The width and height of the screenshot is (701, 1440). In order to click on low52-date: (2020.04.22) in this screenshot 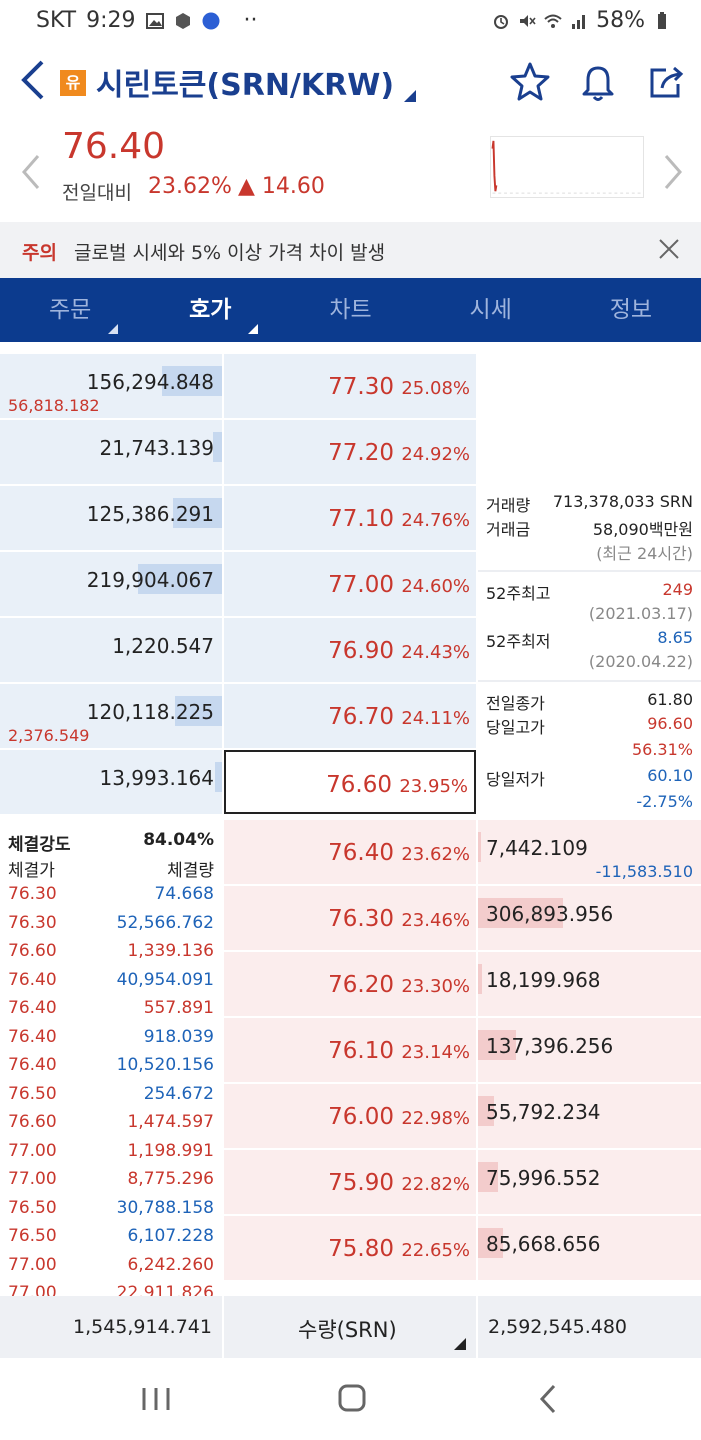, I will do `click(640, 661)`.